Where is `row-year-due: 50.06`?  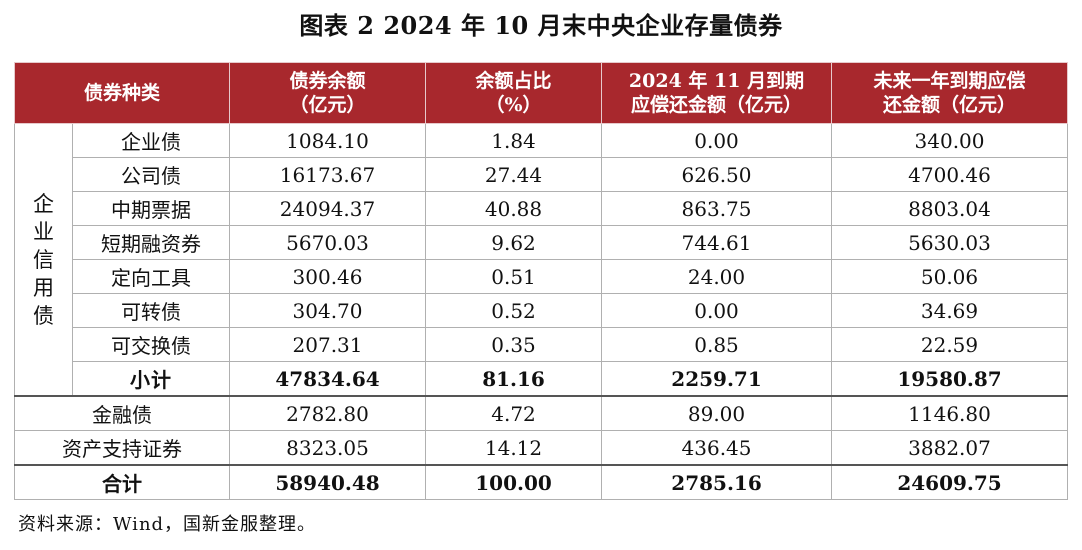
row-year-due: 50.06 is located at coordinates (950, 276).